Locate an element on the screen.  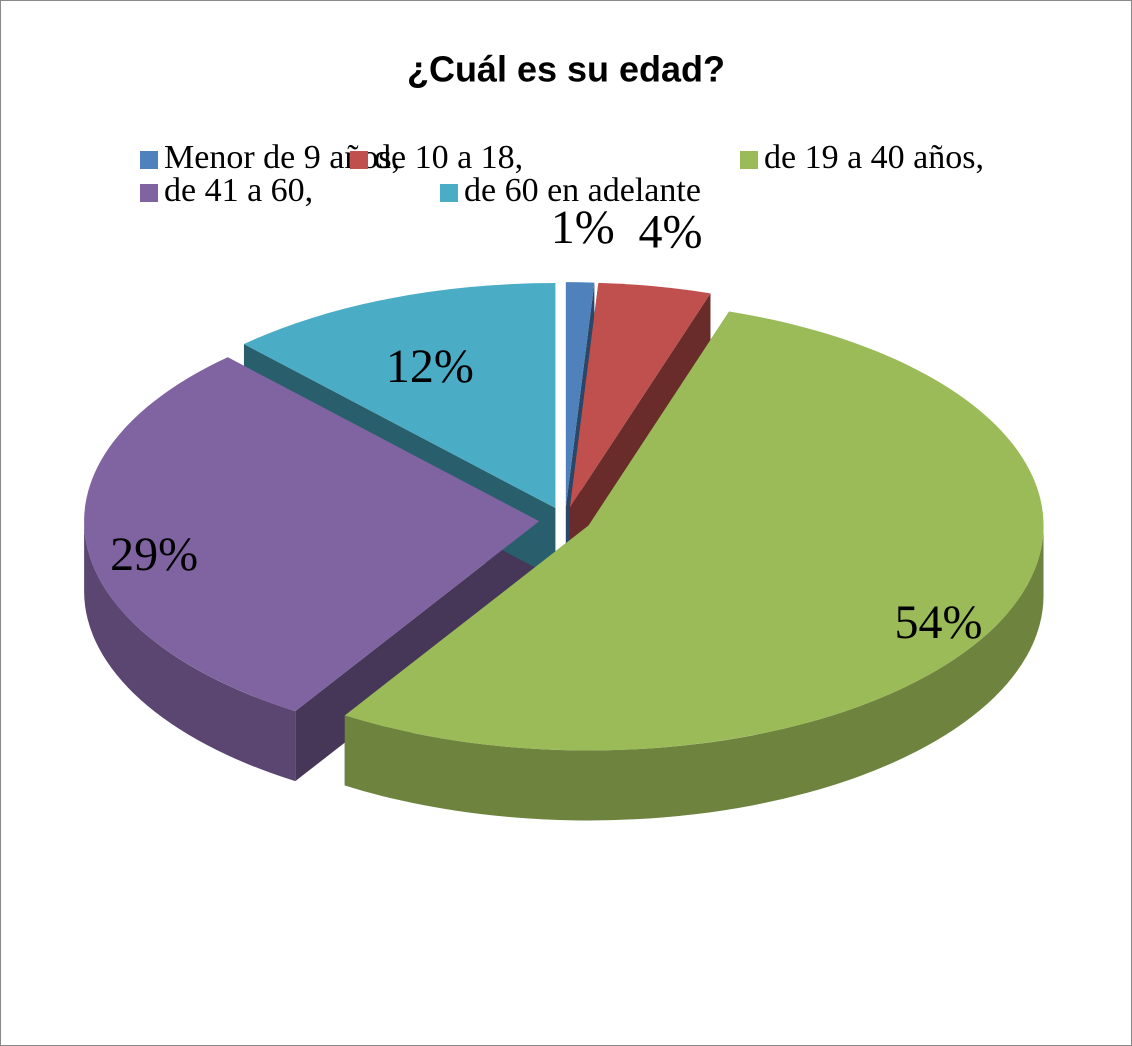
data-label: 29% is located at coordinates (154, 554).